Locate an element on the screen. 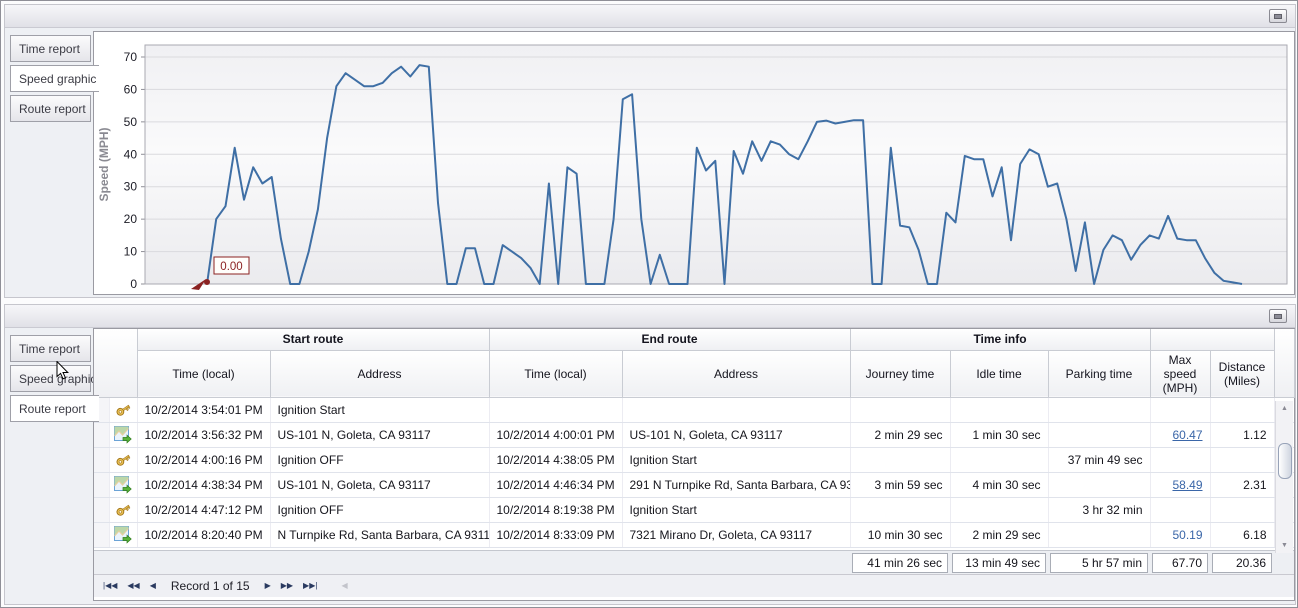 Image resolution: width=1298 pixels, height=608 pixels. column-header-idle-time: Idle time is located at coordinates (999, 374).